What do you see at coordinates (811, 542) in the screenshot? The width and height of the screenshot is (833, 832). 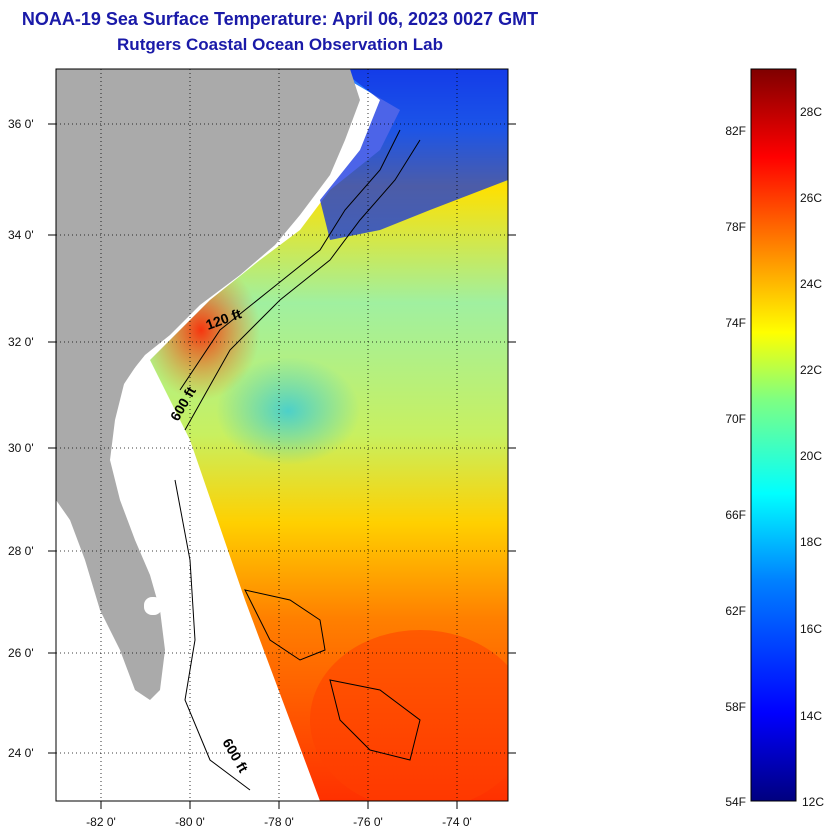 I see `cb-label-18c: 18C` at bounding box center [811, 542].